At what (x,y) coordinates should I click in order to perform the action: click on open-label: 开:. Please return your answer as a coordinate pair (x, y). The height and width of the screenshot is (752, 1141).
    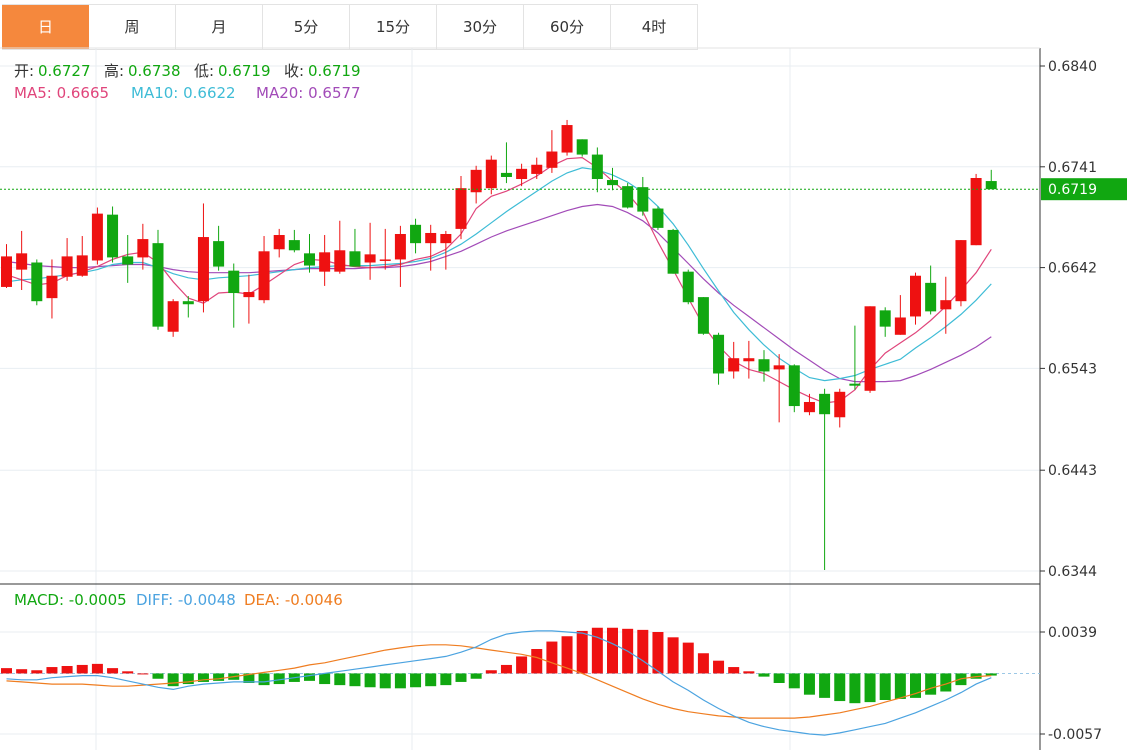
    Looking at the image, I should click on (24, 71).